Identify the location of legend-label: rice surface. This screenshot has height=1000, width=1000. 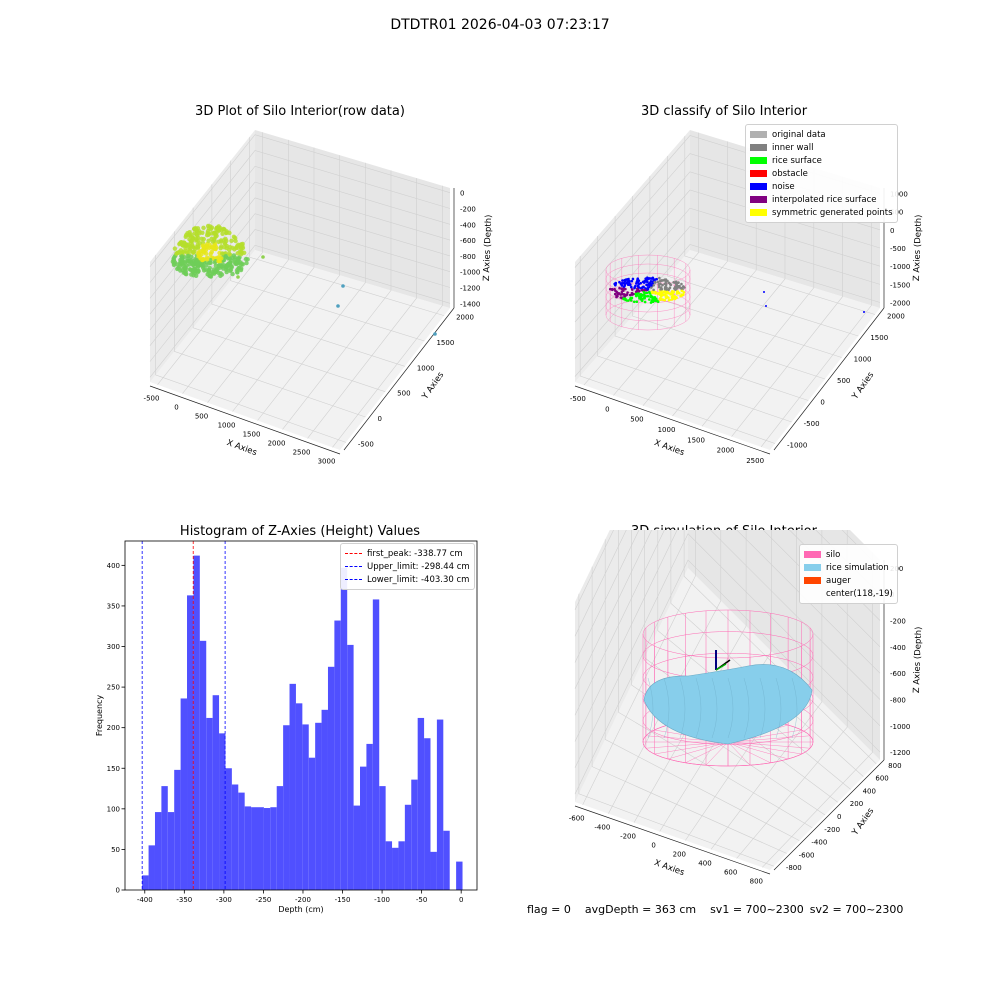
(797, 161).